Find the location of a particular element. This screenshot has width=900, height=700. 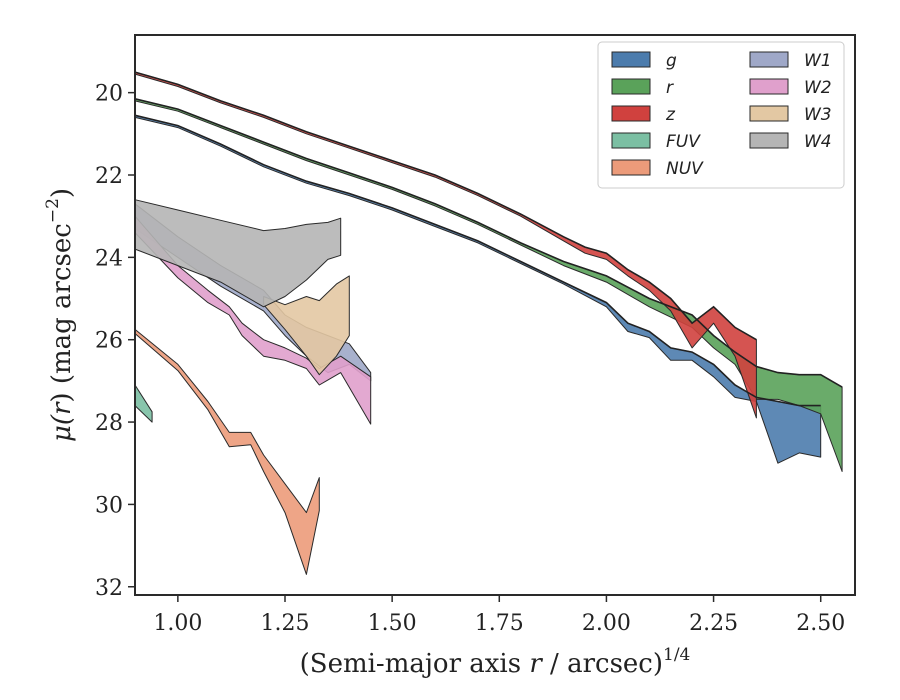

y-tick-label: 24 is located at coordinates (109, 258).